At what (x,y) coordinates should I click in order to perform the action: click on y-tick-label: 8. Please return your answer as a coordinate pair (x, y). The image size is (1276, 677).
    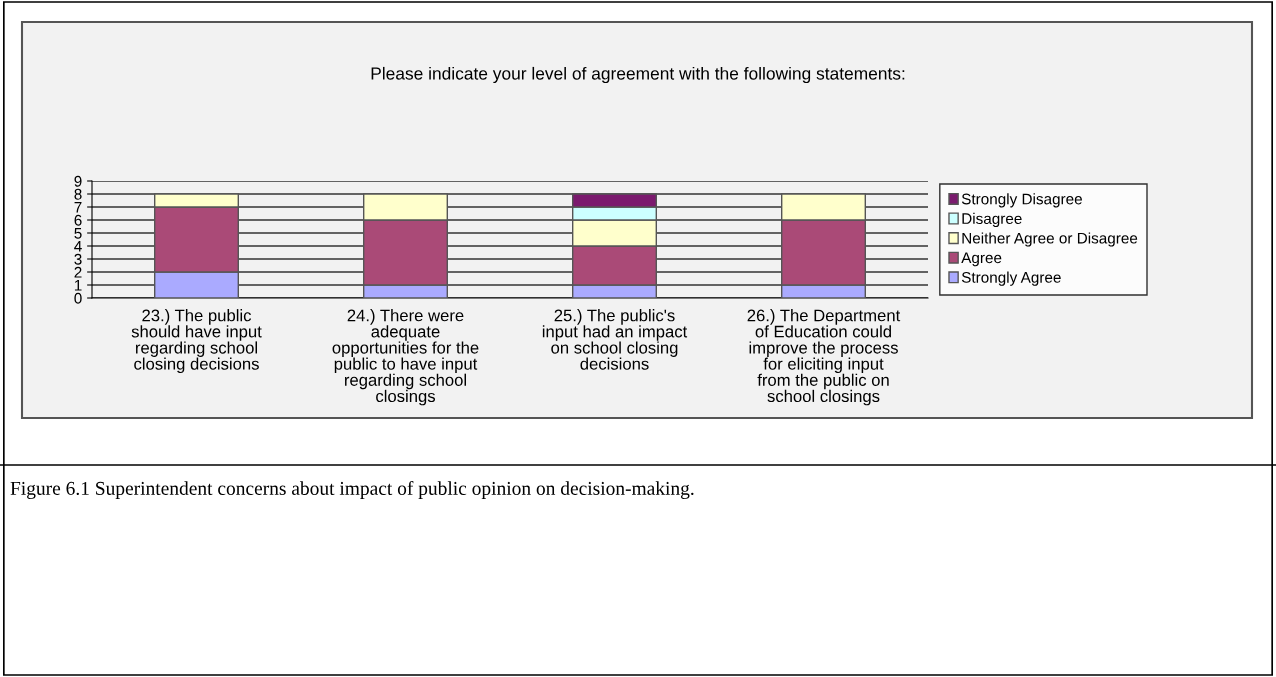
    Looking at the image, I should click on (78, 194).